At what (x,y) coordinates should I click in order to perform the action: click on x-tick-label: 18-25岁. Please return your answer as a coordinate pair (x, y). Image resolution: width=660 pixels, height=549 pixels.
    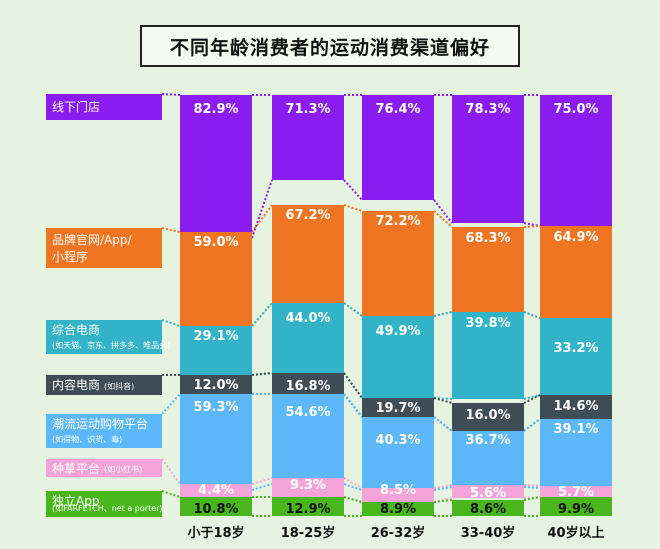
    Looking at the image, I should click on (308, 533).